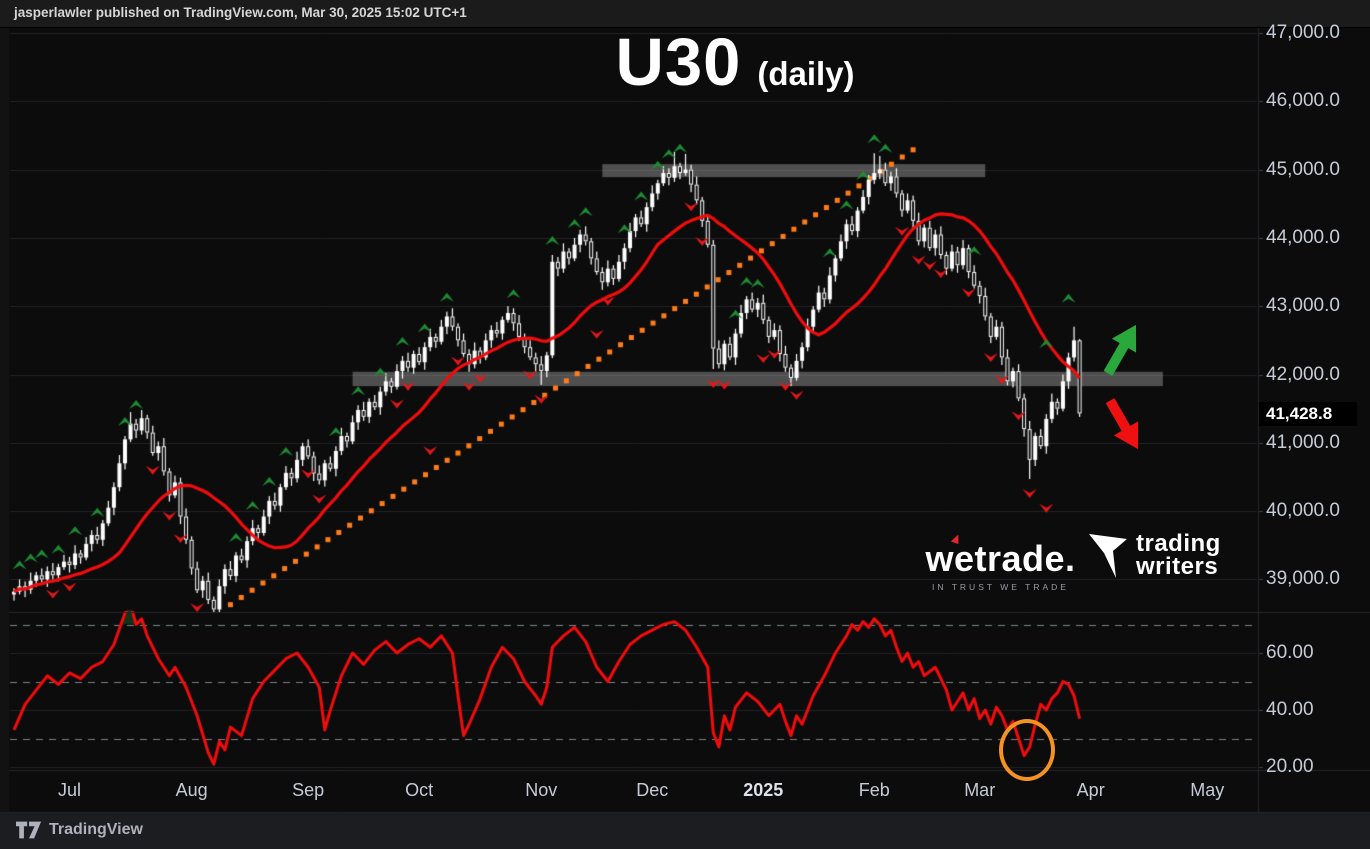  I want to click on price-axis-tick: 42,000.0, so click(1303, 374).